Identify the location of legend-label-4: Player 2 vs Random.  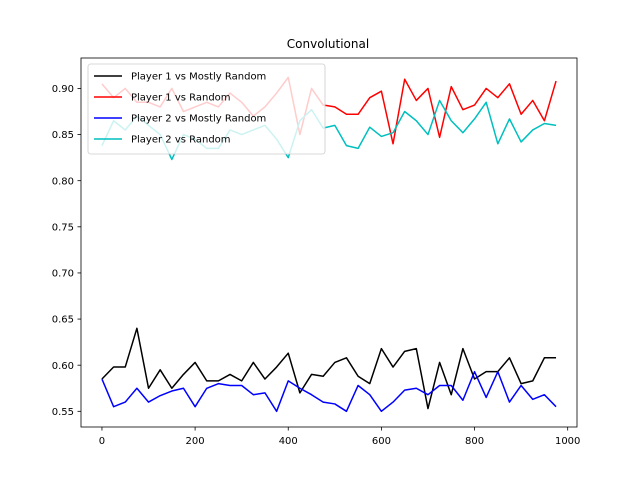
(181, 140).